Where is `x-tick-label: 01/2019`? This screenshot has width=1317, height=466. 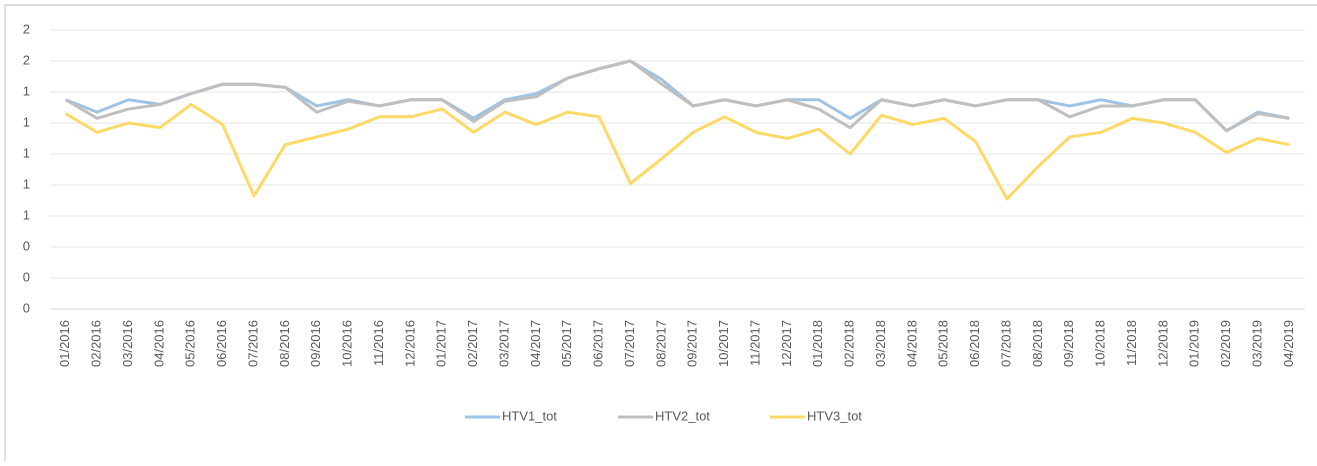 x-tick-label: 01/2019 is located at coordinates (1194, 343).